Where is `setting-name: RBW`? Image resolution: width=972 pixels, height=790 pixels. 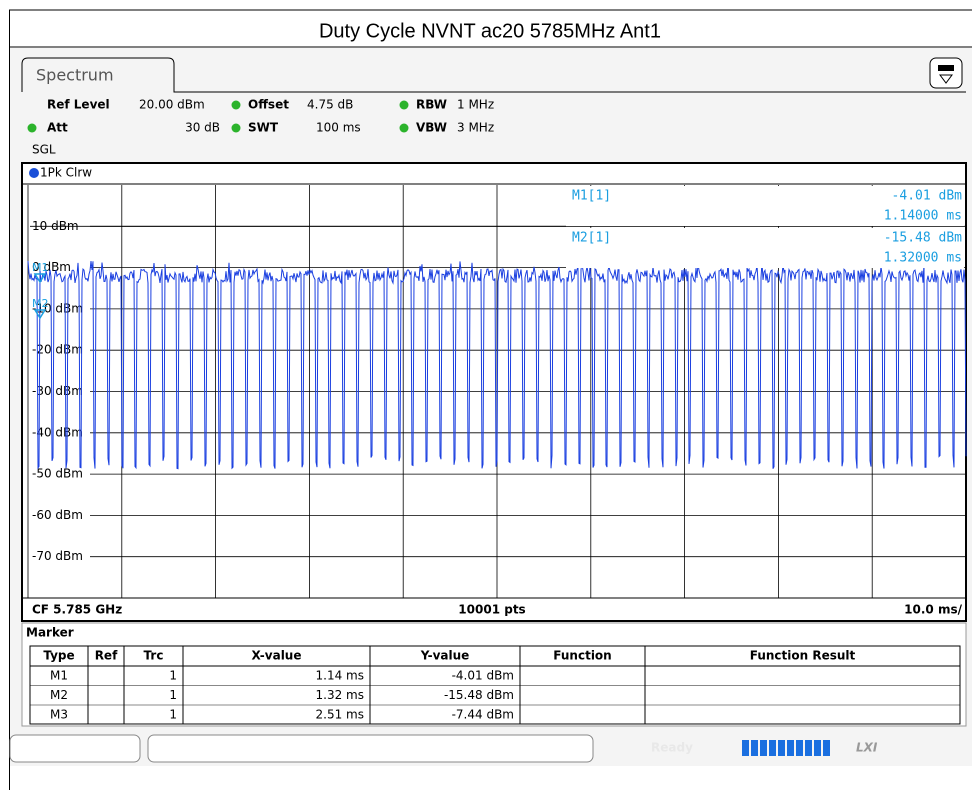 setting-name: RBW is located at coordinates (431, 105).